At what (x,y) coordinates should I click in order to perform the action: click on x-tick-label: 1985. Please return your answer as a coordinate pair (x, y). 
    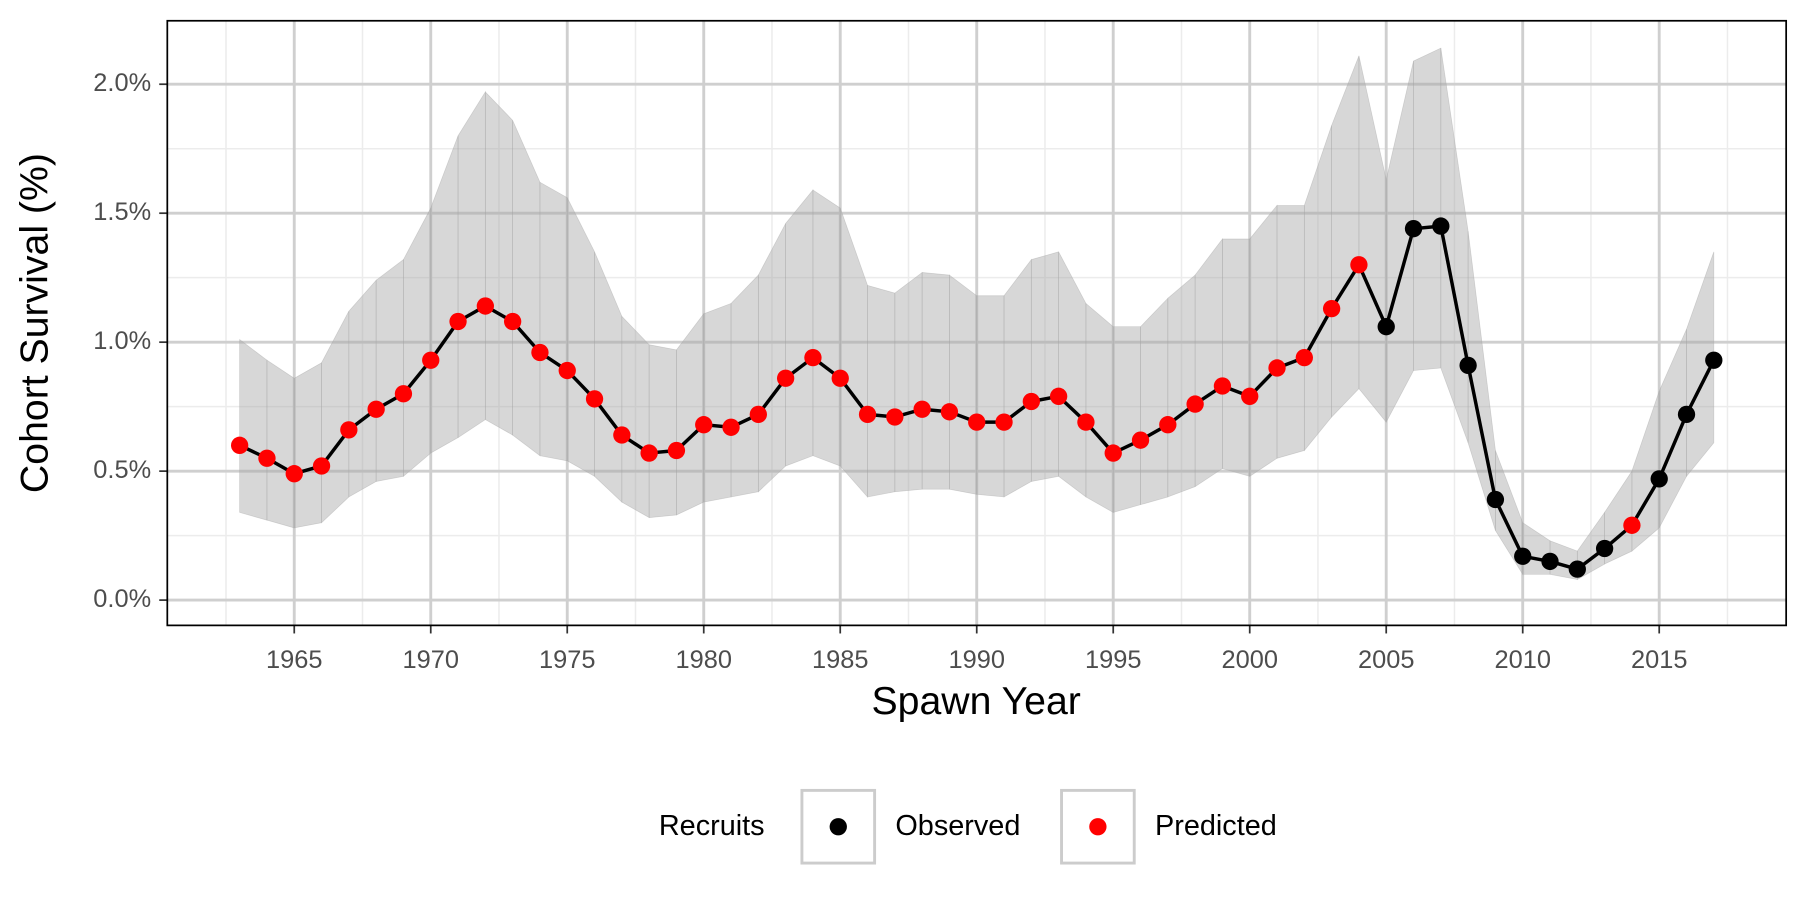
    Looking at the image, I should click on (840, 660).